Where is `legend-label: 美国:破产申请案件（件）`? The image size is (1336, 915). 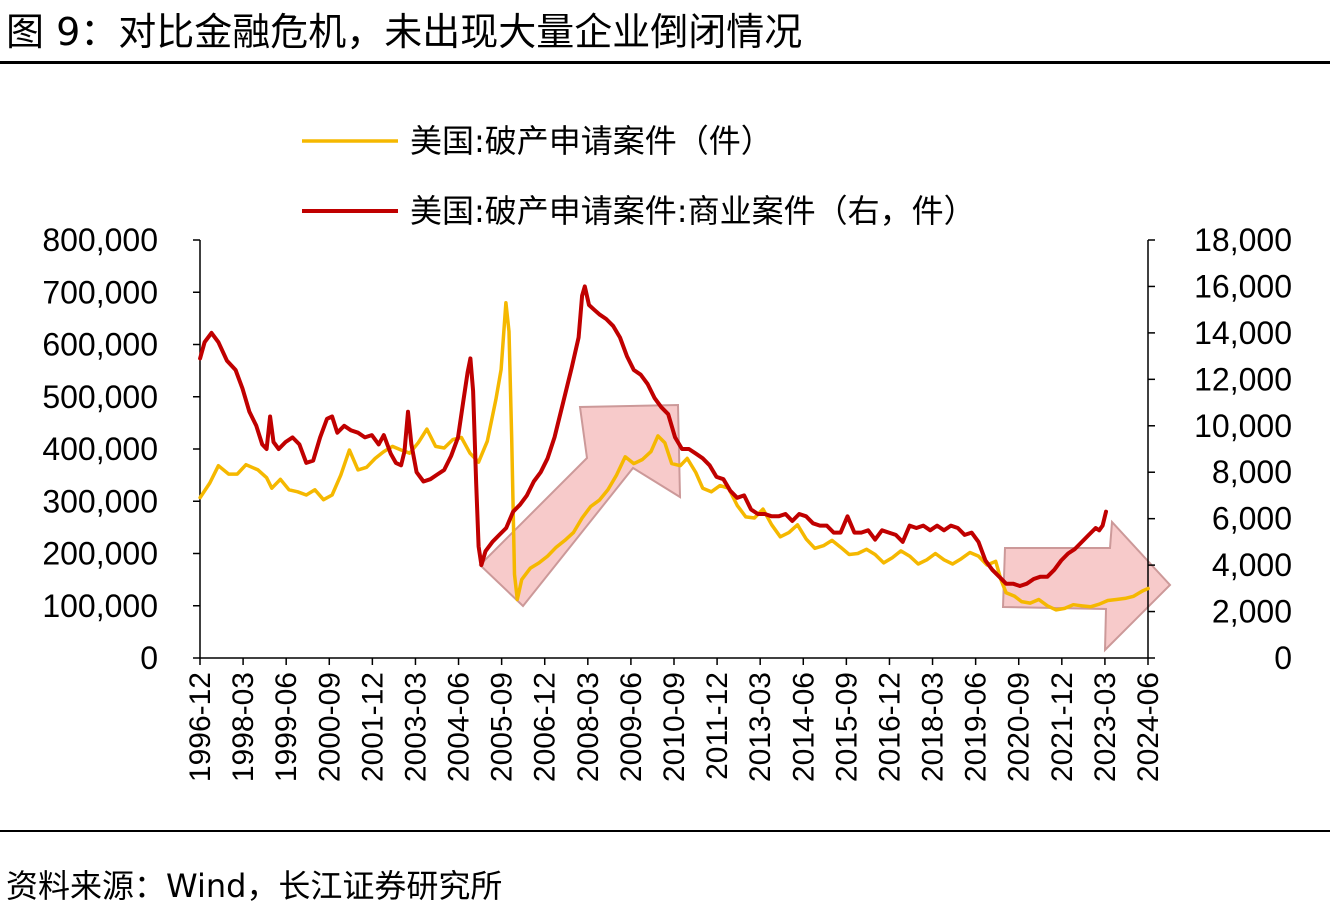 legend-label: 美国:破产申请案件（件） is located at coordinates (591, 141).